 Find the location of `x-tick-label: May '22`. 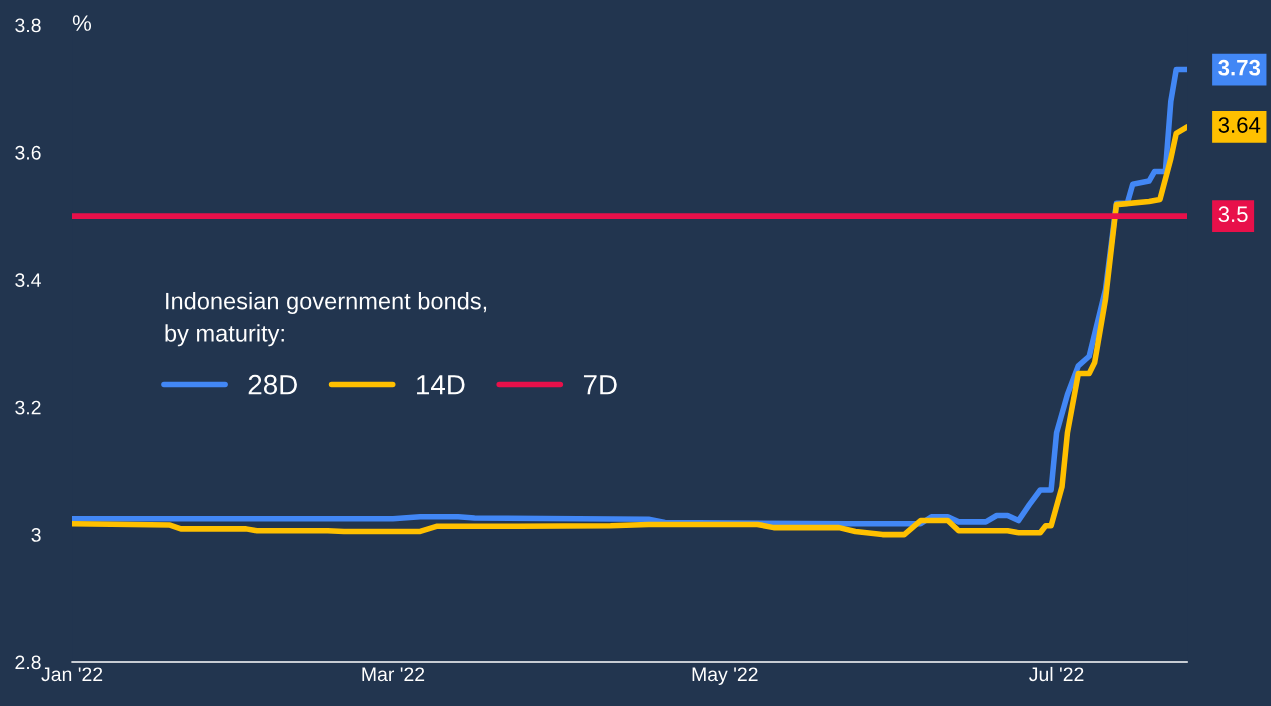

x-tick-label: May '22 is located at coordinates (725, 676).